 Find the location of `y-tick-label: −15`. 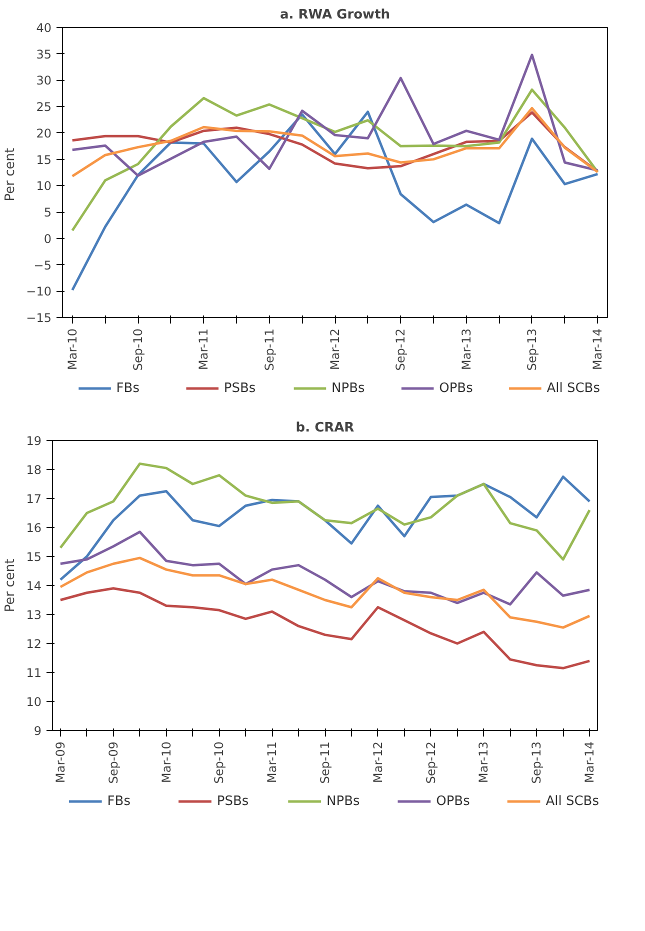

y-tick-label: −15 is located at coordinates (39, 318).